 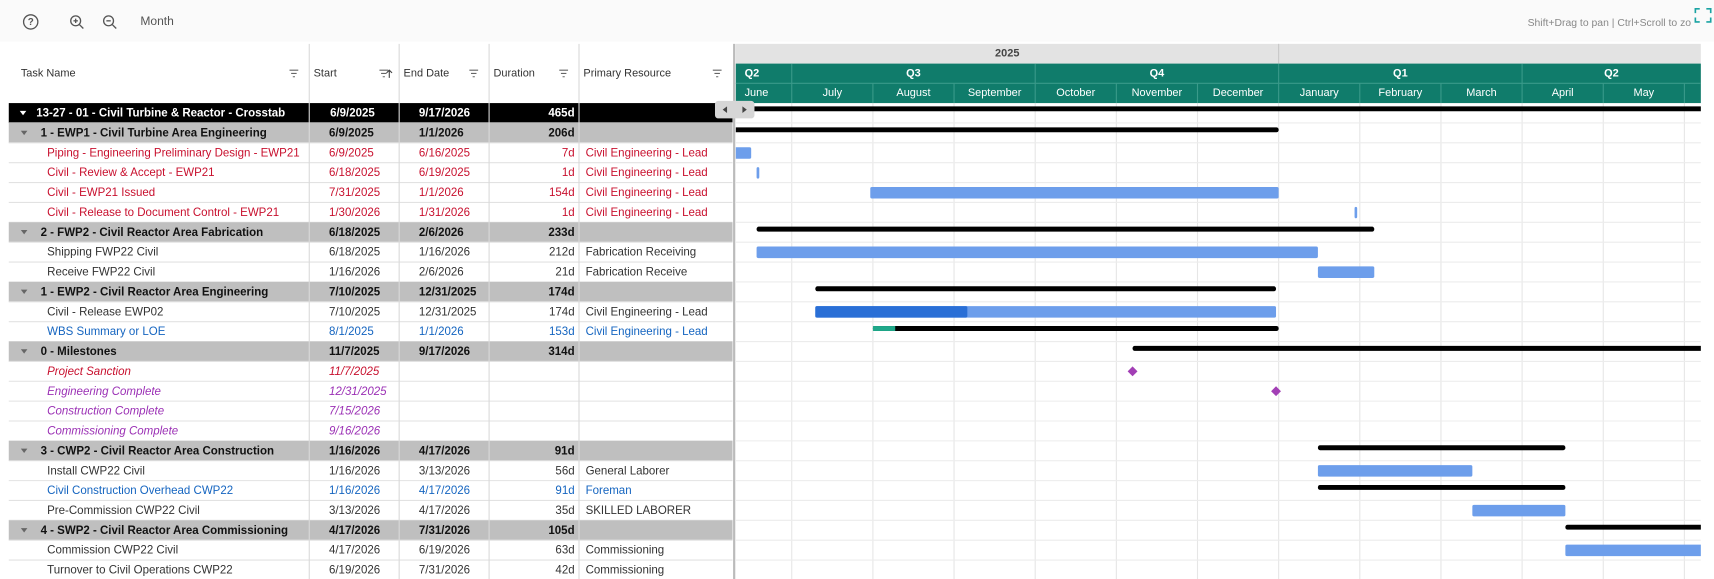 I want to click on start-date: 4/17/2026, so click(x=354, y=531).